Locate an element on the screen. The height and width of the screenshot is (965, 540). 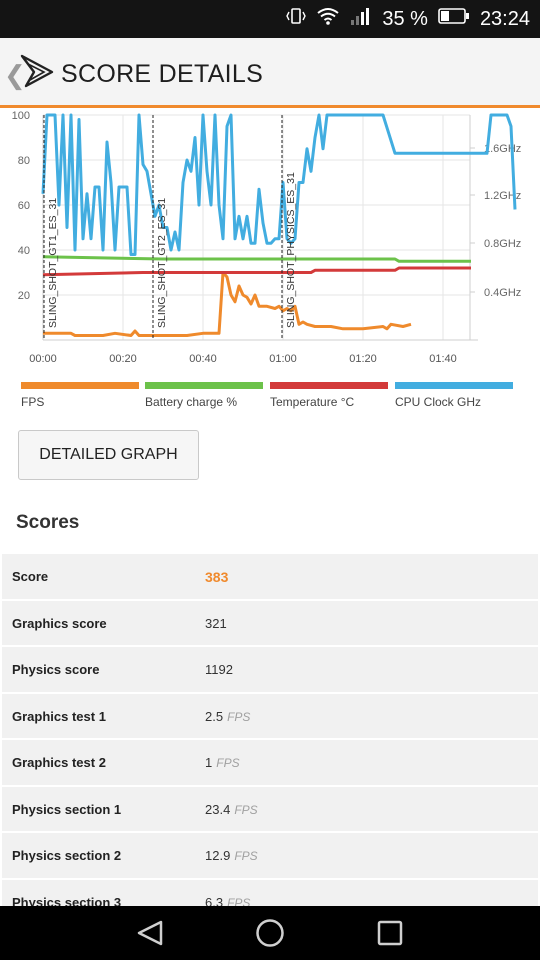
row-value: 23.4 FPS is located at coordinates (231, 809).